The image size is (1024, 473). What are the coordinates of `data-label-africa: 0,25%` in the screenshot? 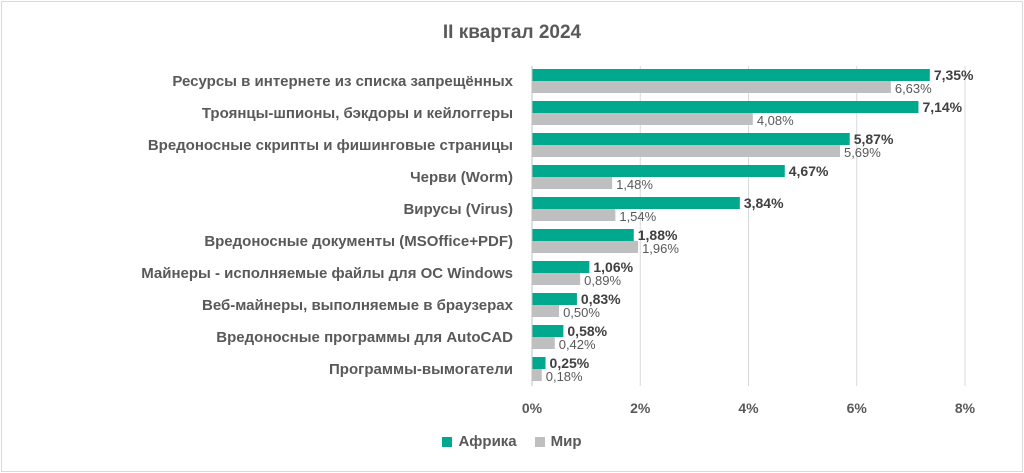 It's located at (570, 363).